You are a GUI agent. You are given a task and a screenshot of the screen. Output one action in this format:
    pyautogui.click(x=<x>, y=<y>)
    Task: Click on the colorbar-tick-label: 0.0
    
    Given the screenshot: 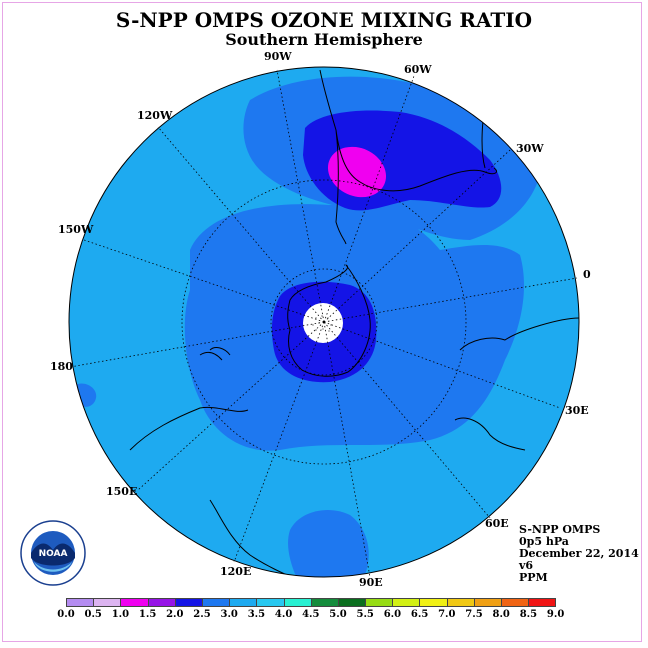 What is the action you would take?
    pyautogui.click(x=66, y=614)
    